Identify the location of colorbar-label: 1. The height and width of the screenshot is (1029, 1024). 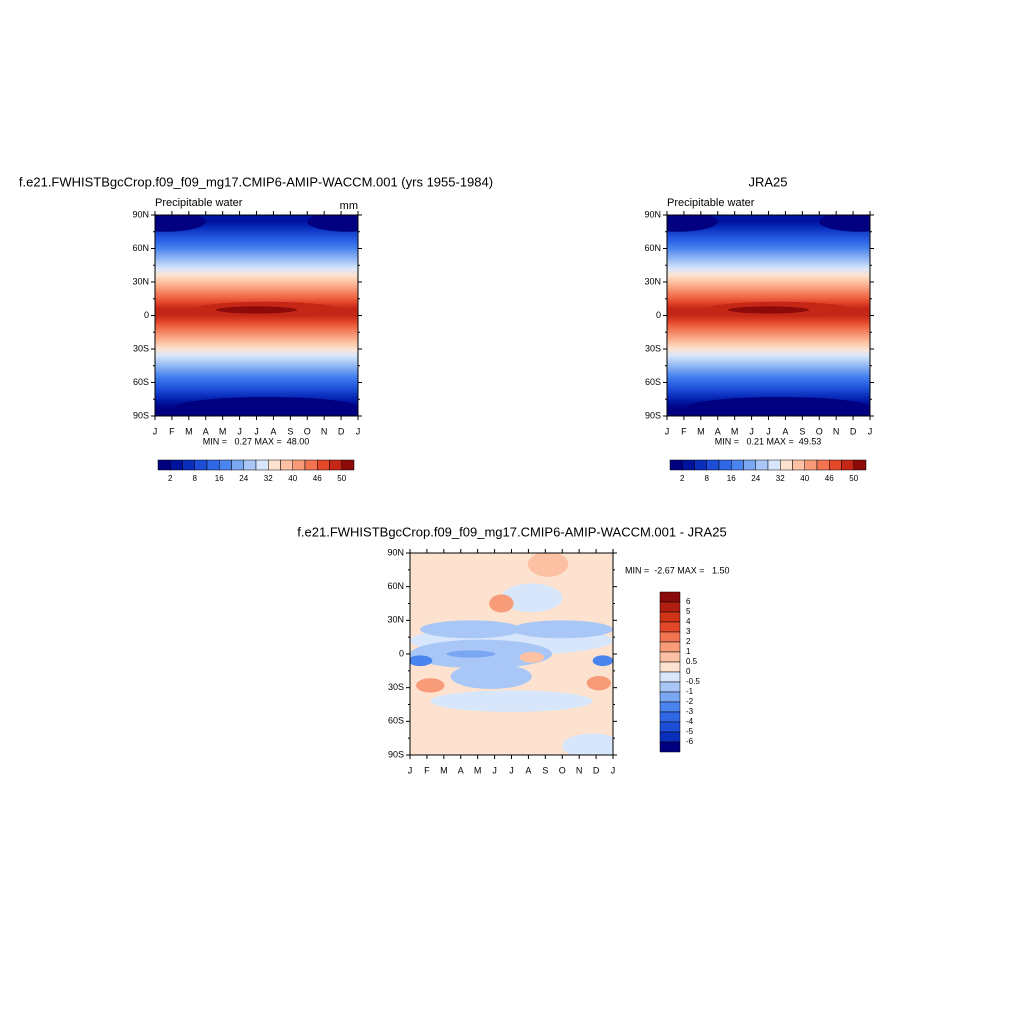
(688, 651).